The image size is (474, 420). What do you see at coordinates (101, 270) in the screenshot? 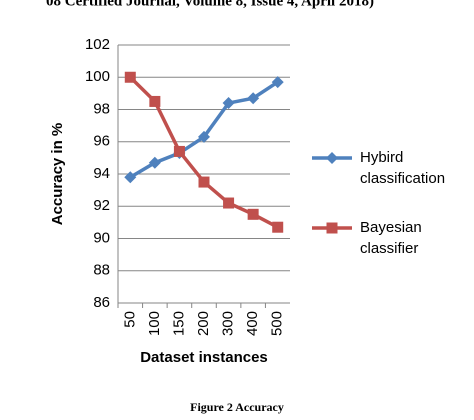
I see `y-tick-label: 88` at bounding box center [101, 270].